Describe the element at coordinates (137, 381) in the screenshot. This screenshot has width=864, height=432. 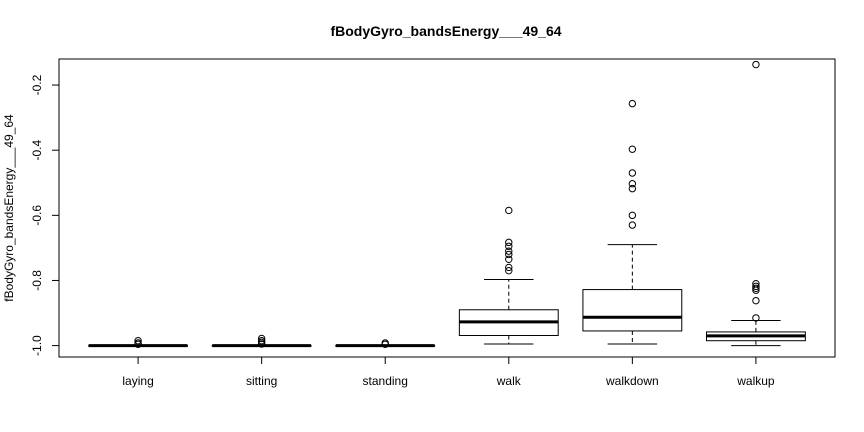
I see `x-tick-label: laying` at that location.